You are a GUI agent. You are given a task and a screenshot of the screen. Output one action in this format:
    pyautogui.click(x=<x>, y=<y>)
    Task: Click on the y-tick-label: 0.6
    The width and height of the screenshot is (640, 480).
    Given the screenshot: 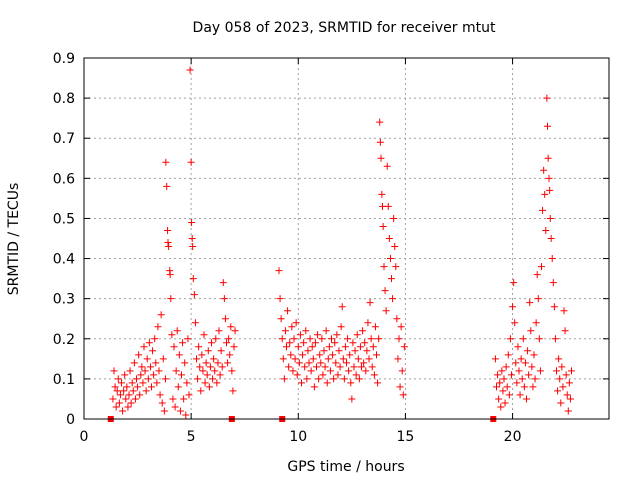 What is the action you would take?
    pyautogui.click(x=64, y=179)
    